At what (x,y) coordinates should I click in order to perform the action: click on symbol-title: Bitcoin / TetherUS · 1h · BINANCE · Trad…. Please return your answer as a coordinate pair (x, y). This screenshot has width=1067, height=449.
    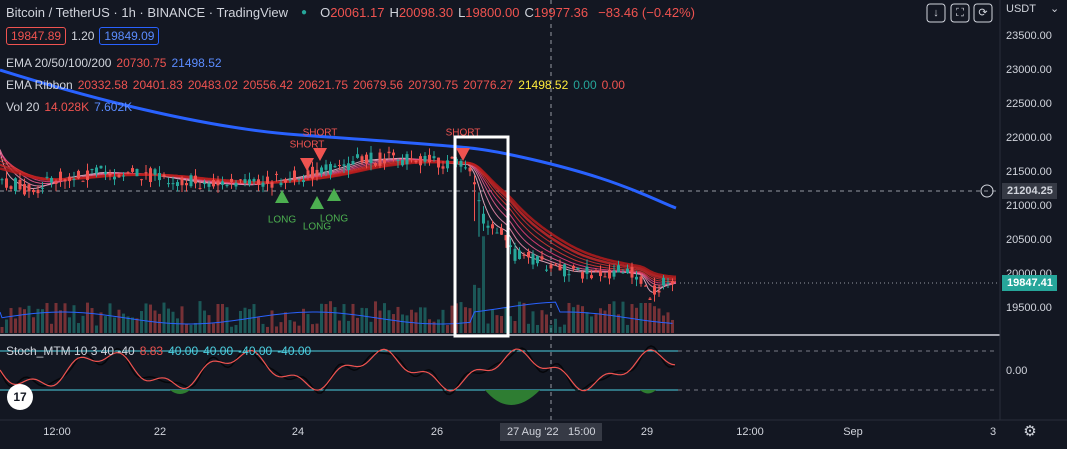
    Looking at the image, I should click on (147, 12).